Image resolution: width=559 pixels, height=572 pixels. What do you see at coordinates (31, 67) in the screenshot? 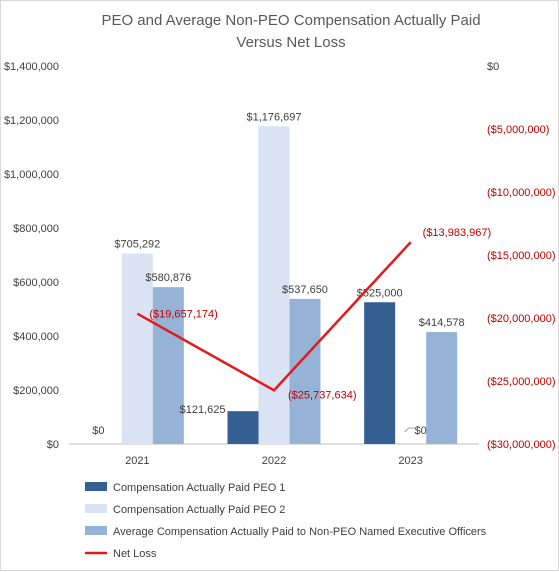
I see `y-left-tick-label: $1,400,000` at bounding box center [31, 67].